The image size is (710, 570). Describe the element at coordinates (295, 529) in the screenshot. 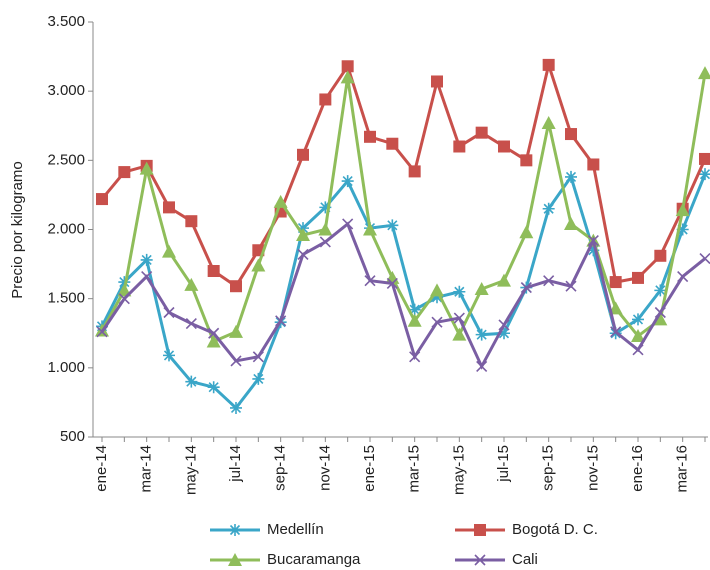

I see `legend-label: Medellín` at that location.